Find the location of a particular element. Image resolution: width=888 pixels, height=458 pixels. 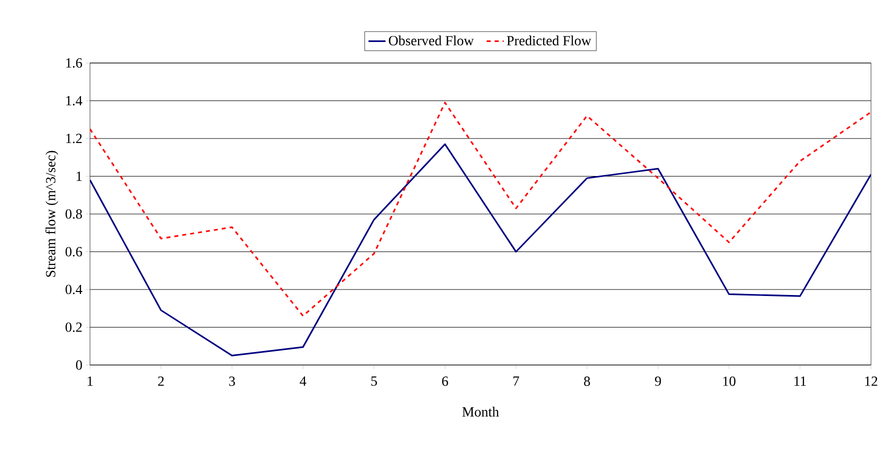

y-tick-label: 0 is located at coordinates (79, 365).